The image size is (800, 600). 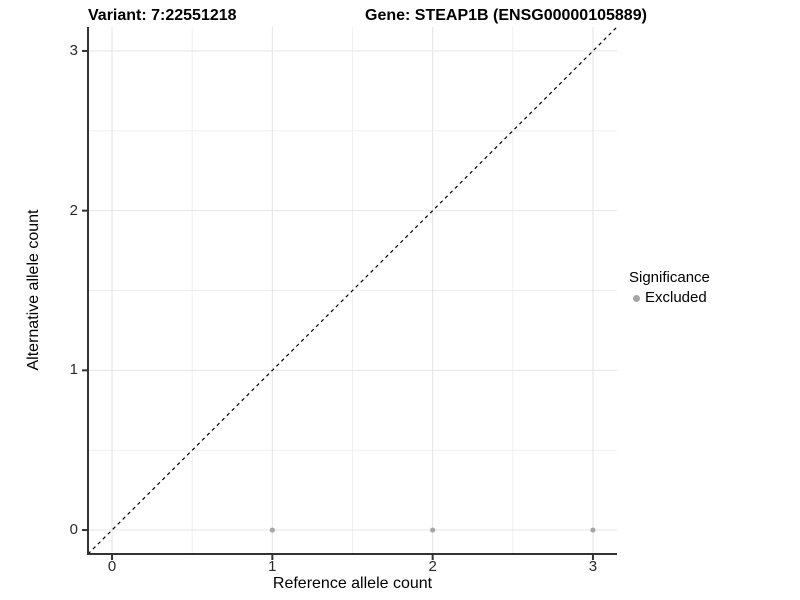 What do you see at coordinates (676, 297) in the screenshot?
I see `legend-item-label: Excluded` at bounding box center [676, 297].